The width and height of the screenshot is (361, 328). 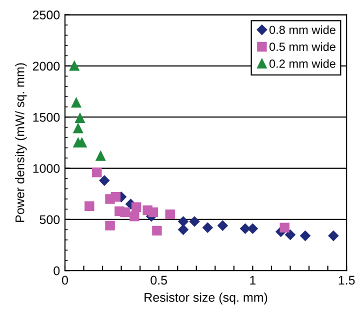 What do you see at coordinates (46, 168) in the screenshot?
I see `y-tick-label: 1000` at bounding box center [46, 168].